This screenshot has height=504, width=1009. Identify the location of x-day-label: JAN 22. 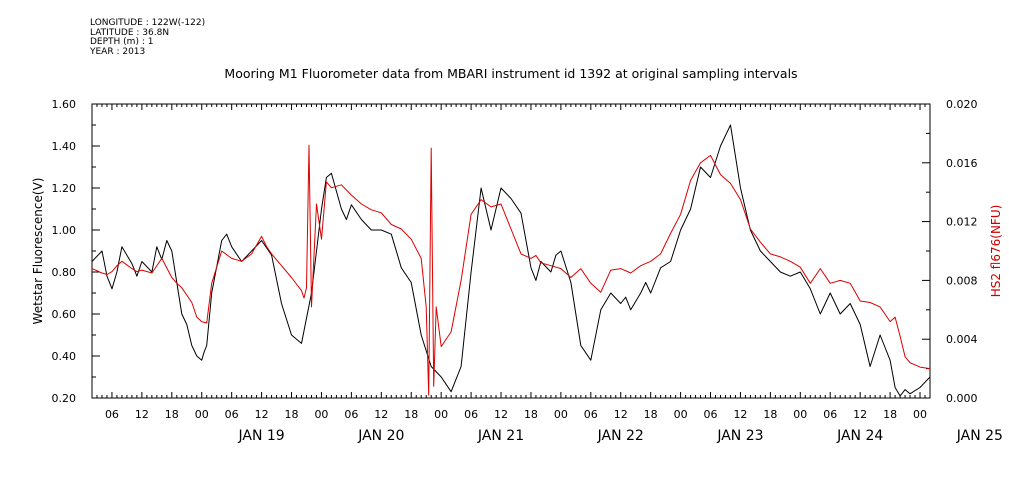
(620, 436).